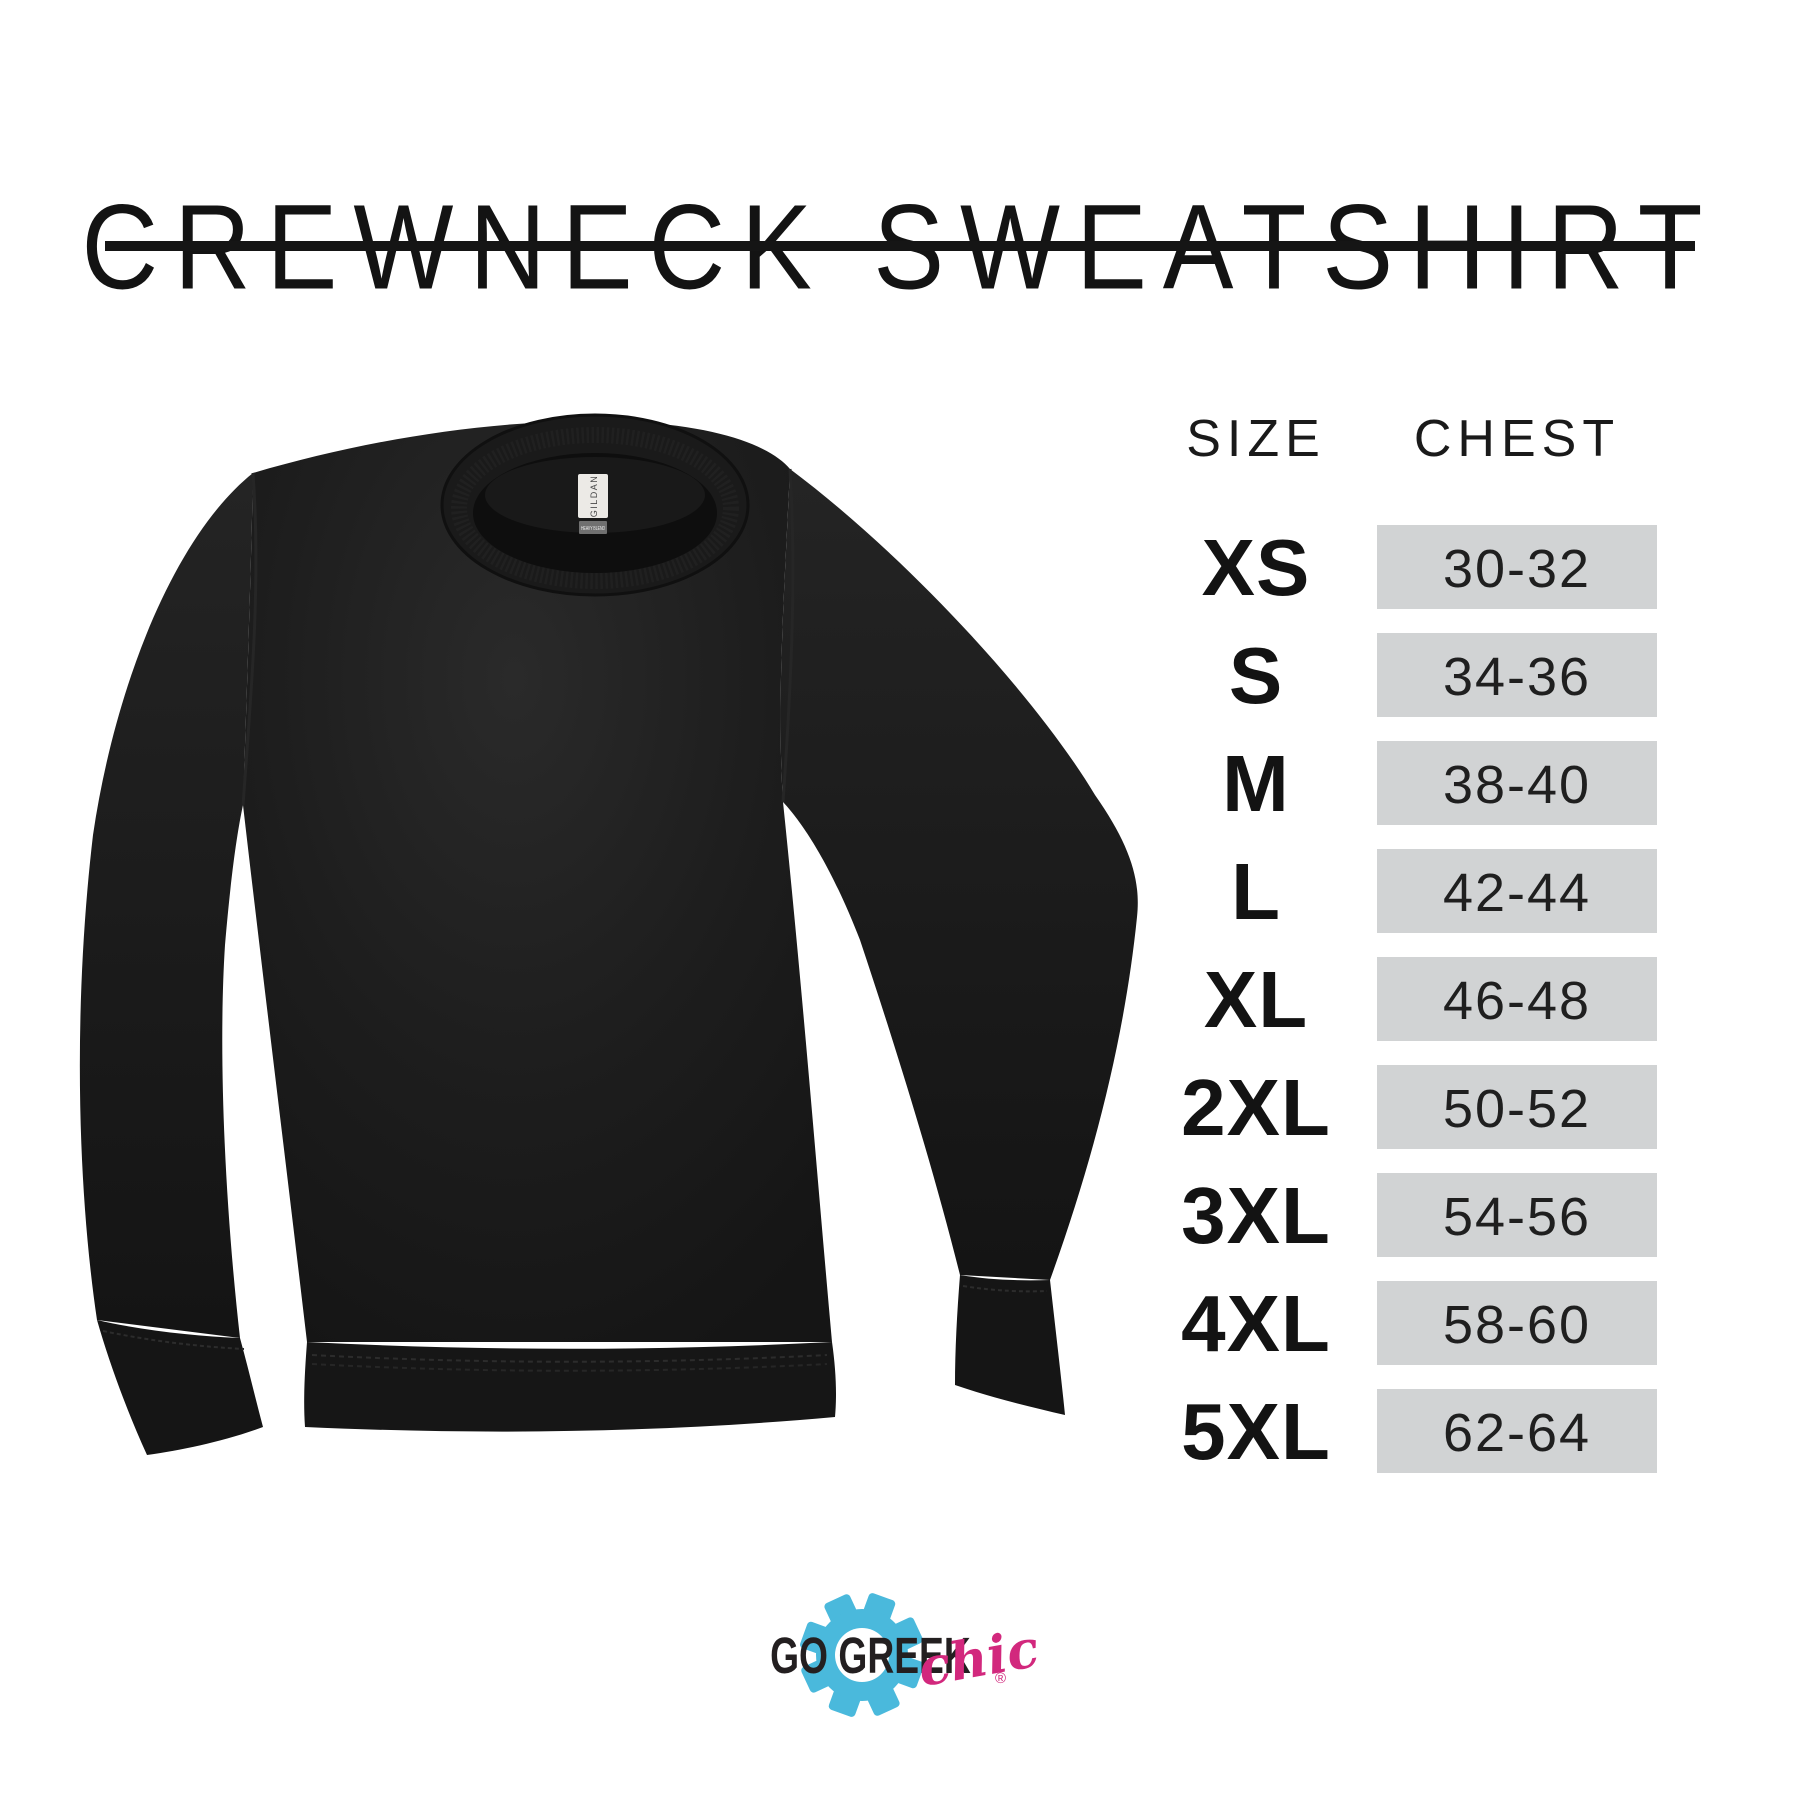 The image size is (1800, 1800). Describe the element at coordinates (1517, 999) in the screenshot. I see `chest-value: 46-48` at that location.